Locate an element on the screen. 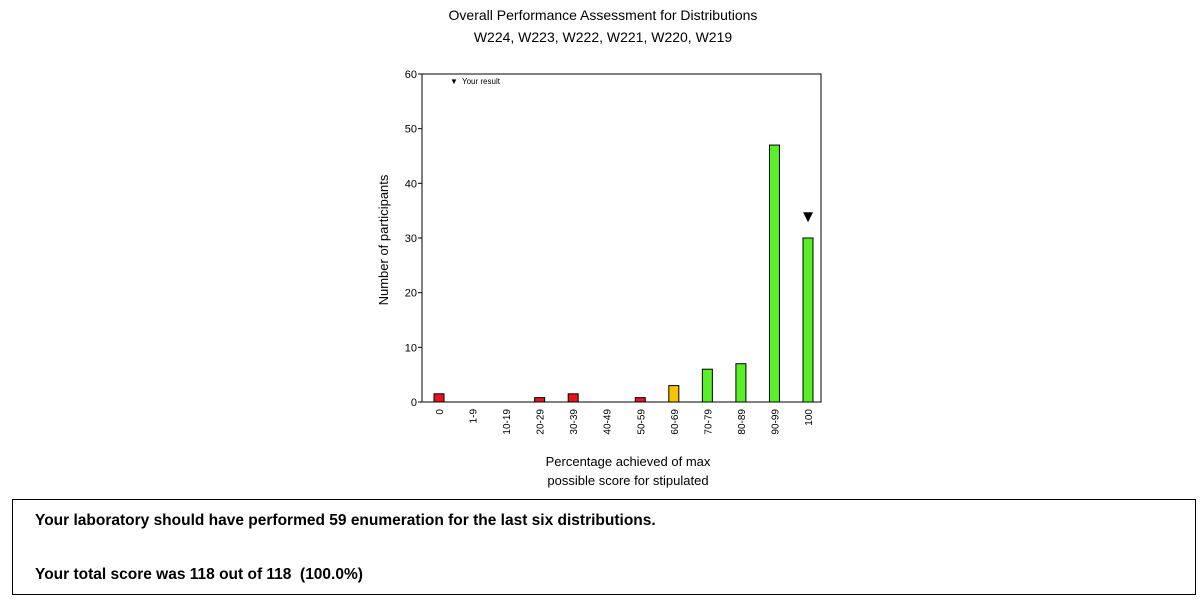 This screenshot has width=1200, height=600. legend-marker-icon: ▼ is located at coordinates (454, 81).